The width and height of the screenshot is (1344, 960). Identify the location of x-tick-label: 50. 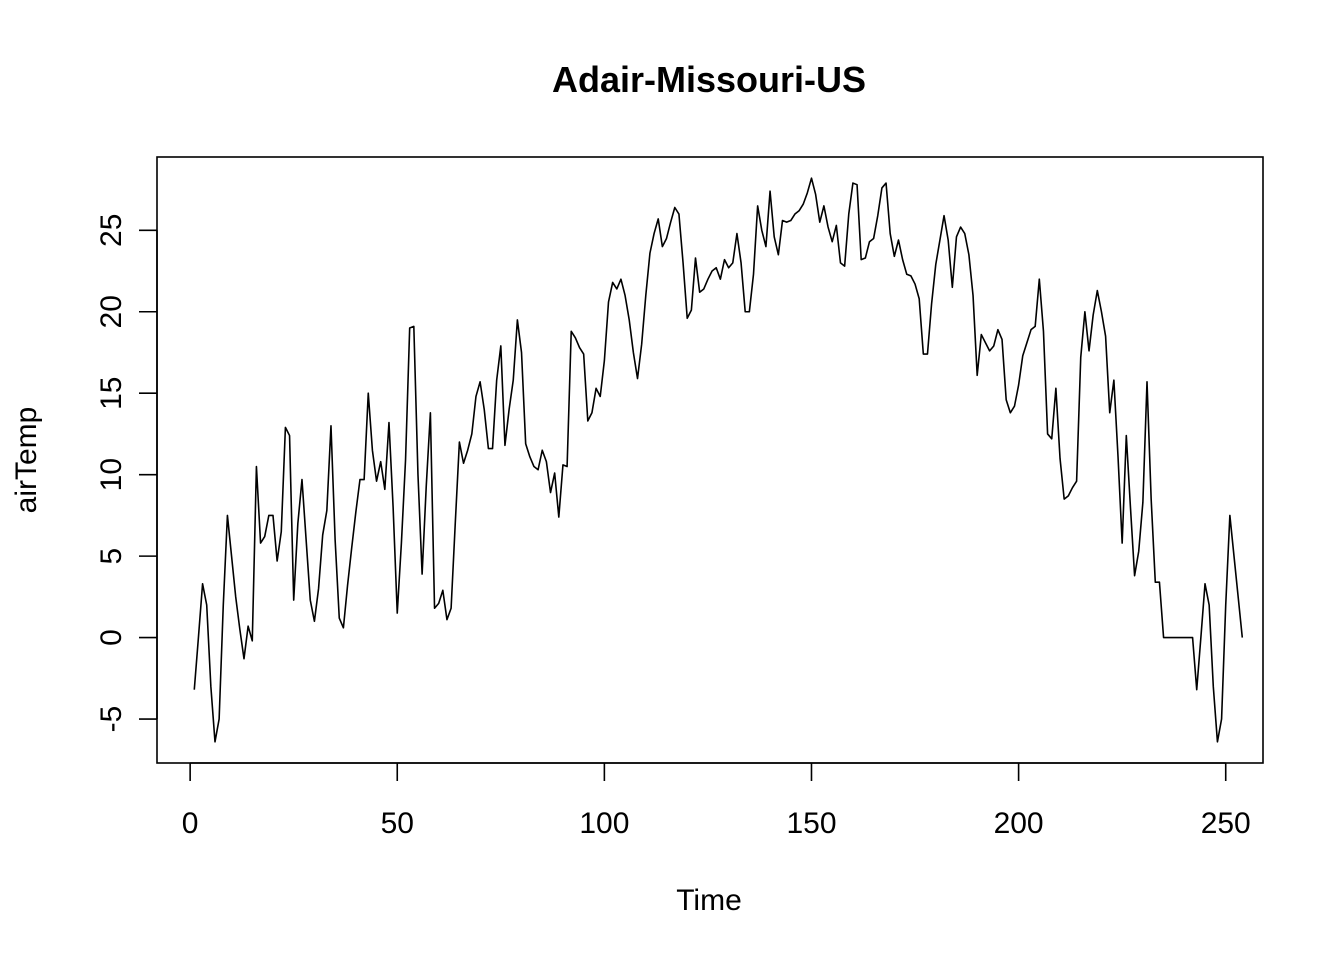
(397, 823).